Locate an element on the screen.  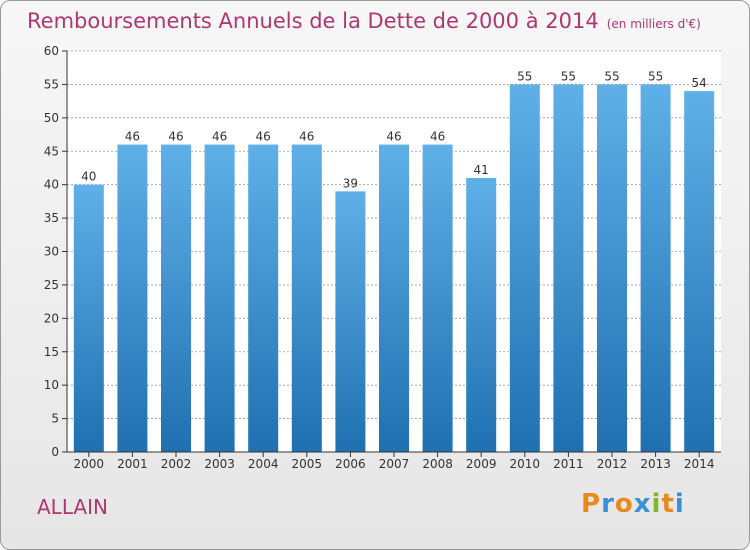
data-label: 54 is located at coordinates (699, 83).